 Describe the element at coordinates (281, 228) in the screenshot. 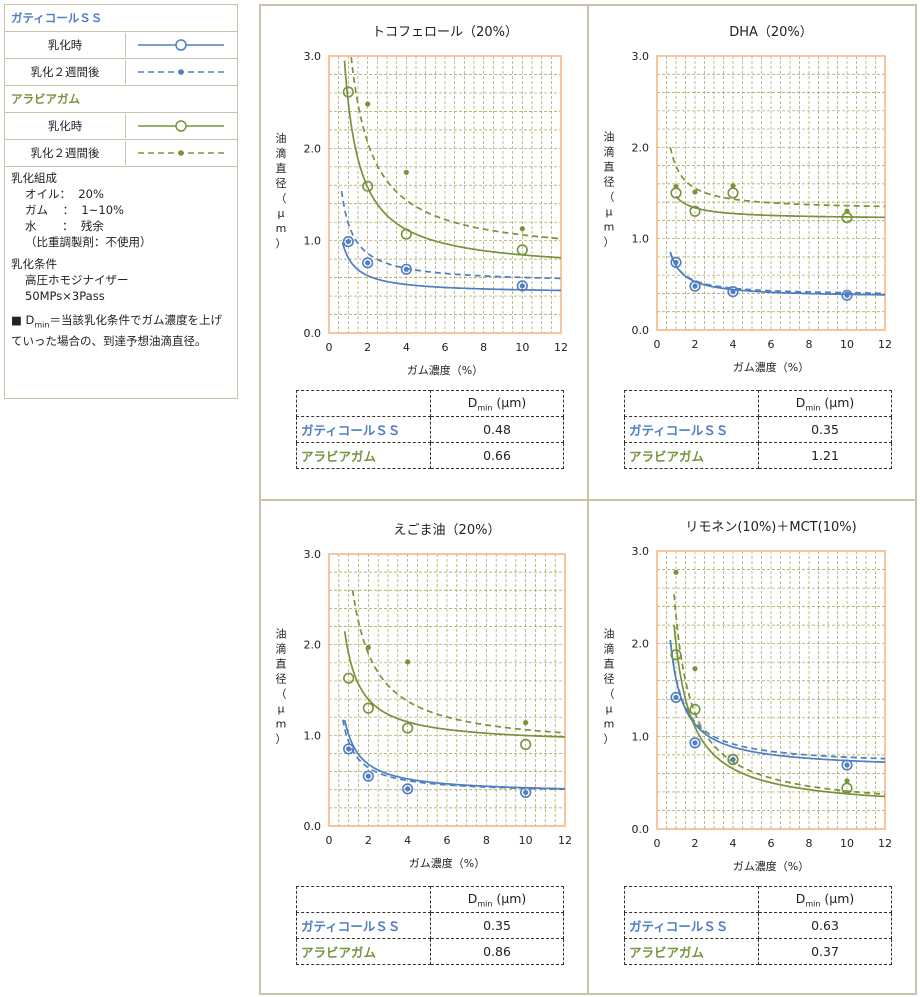

I see `y-axis-char: m` at that location.